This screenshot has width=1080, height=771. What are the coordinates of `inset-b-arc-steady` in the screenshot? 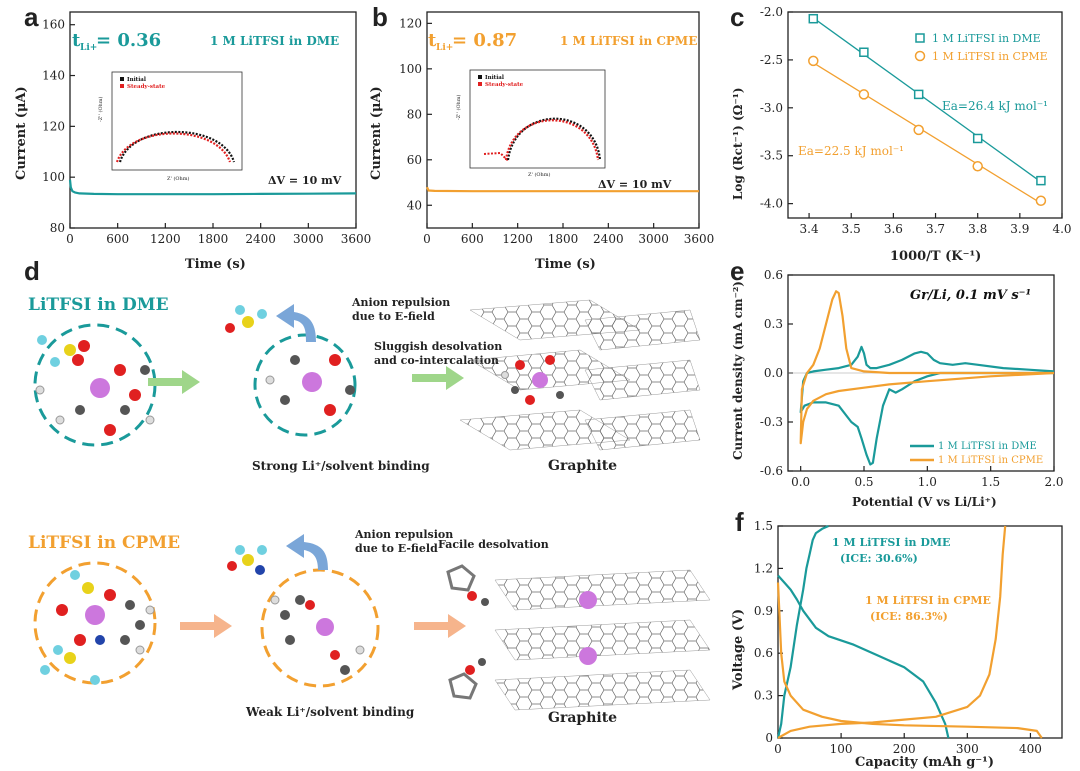 It's located at (552, 140).